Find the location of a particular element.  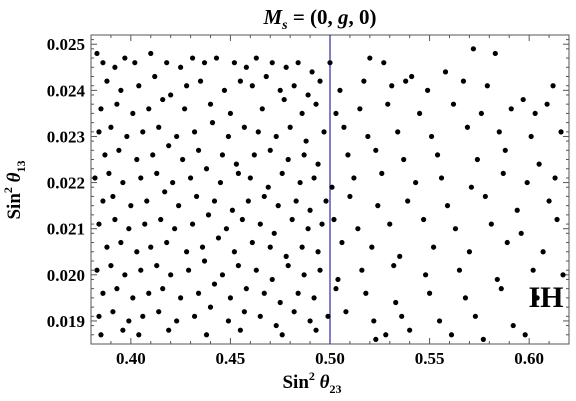

x-axis-label: Sin2 θ23 is located at coordinates (311, 382).